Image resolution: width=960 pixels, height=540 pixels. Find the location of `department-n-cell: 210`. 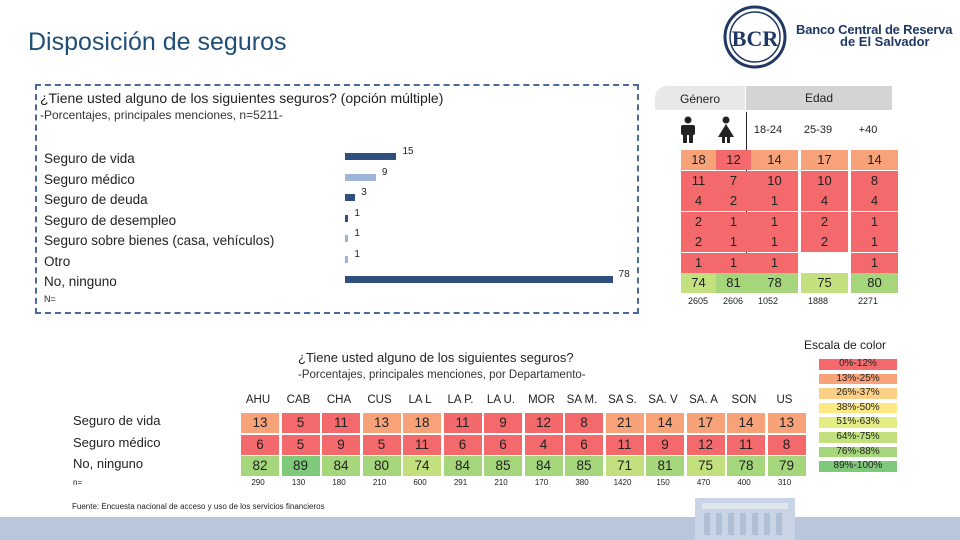

department-n-cell: 210 is located at coordinates (501, 482).